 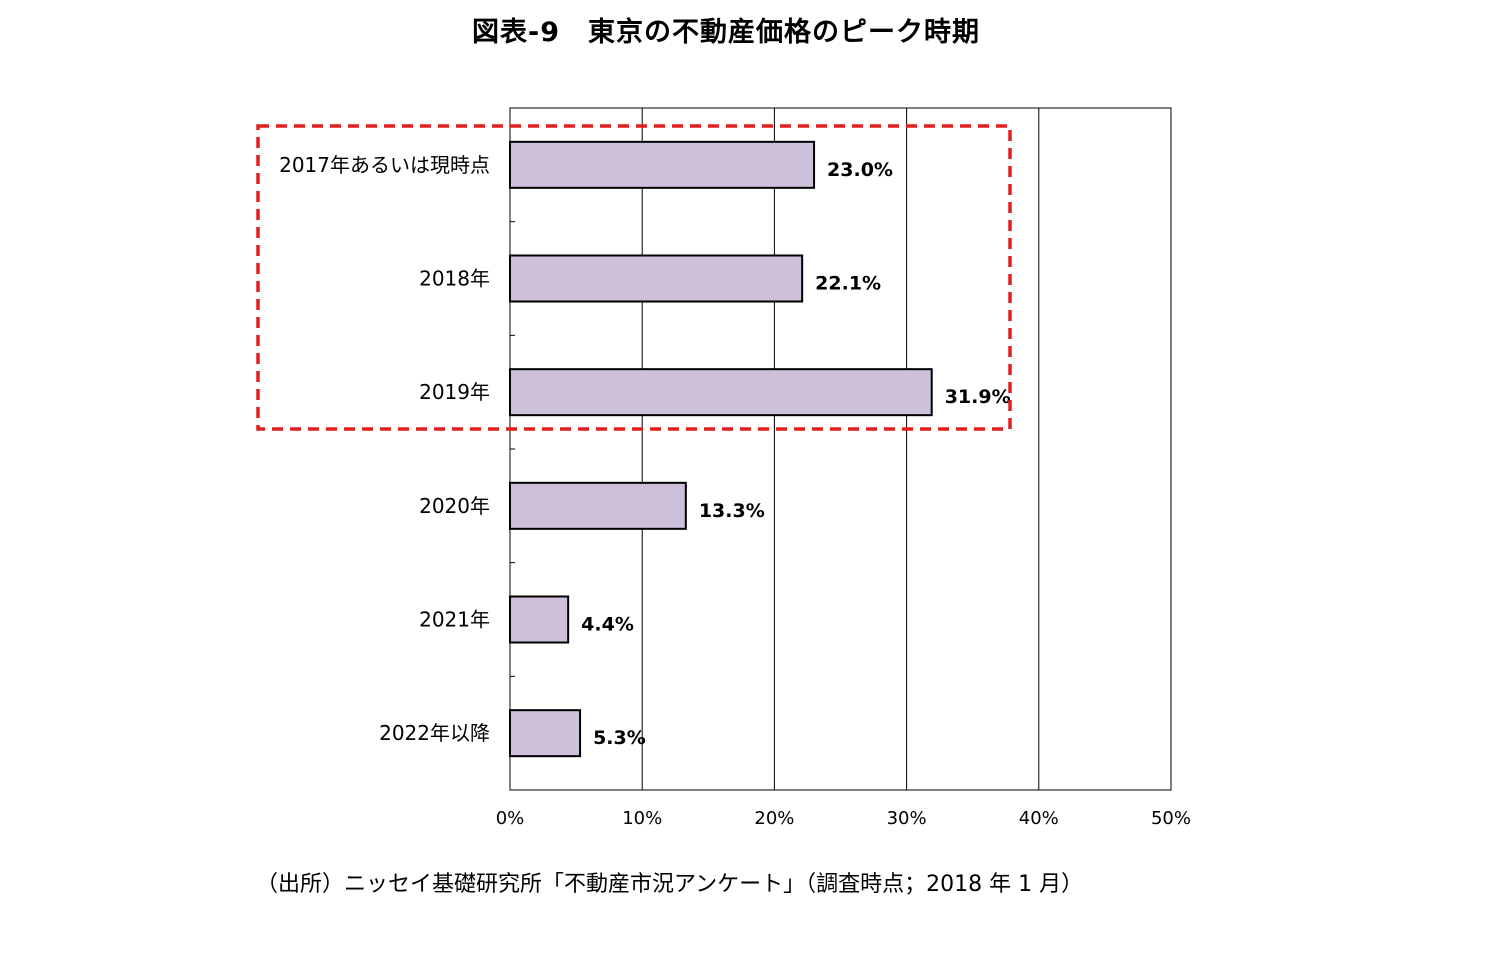 What do you see at coordinates (860, 170) in the screenshot?
I see `value-label: 23.0%` at bounding box center [860, 170].